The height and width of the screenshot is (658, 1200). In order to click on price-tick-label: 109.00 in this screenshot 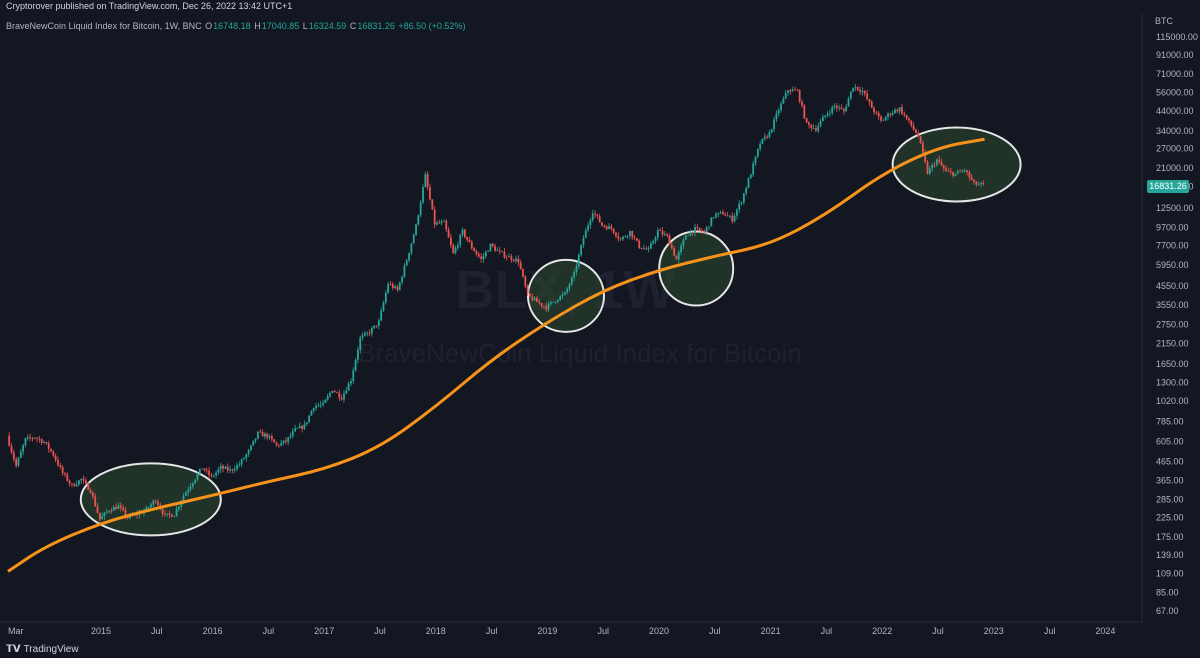, I will do `click(1170, 573)`.